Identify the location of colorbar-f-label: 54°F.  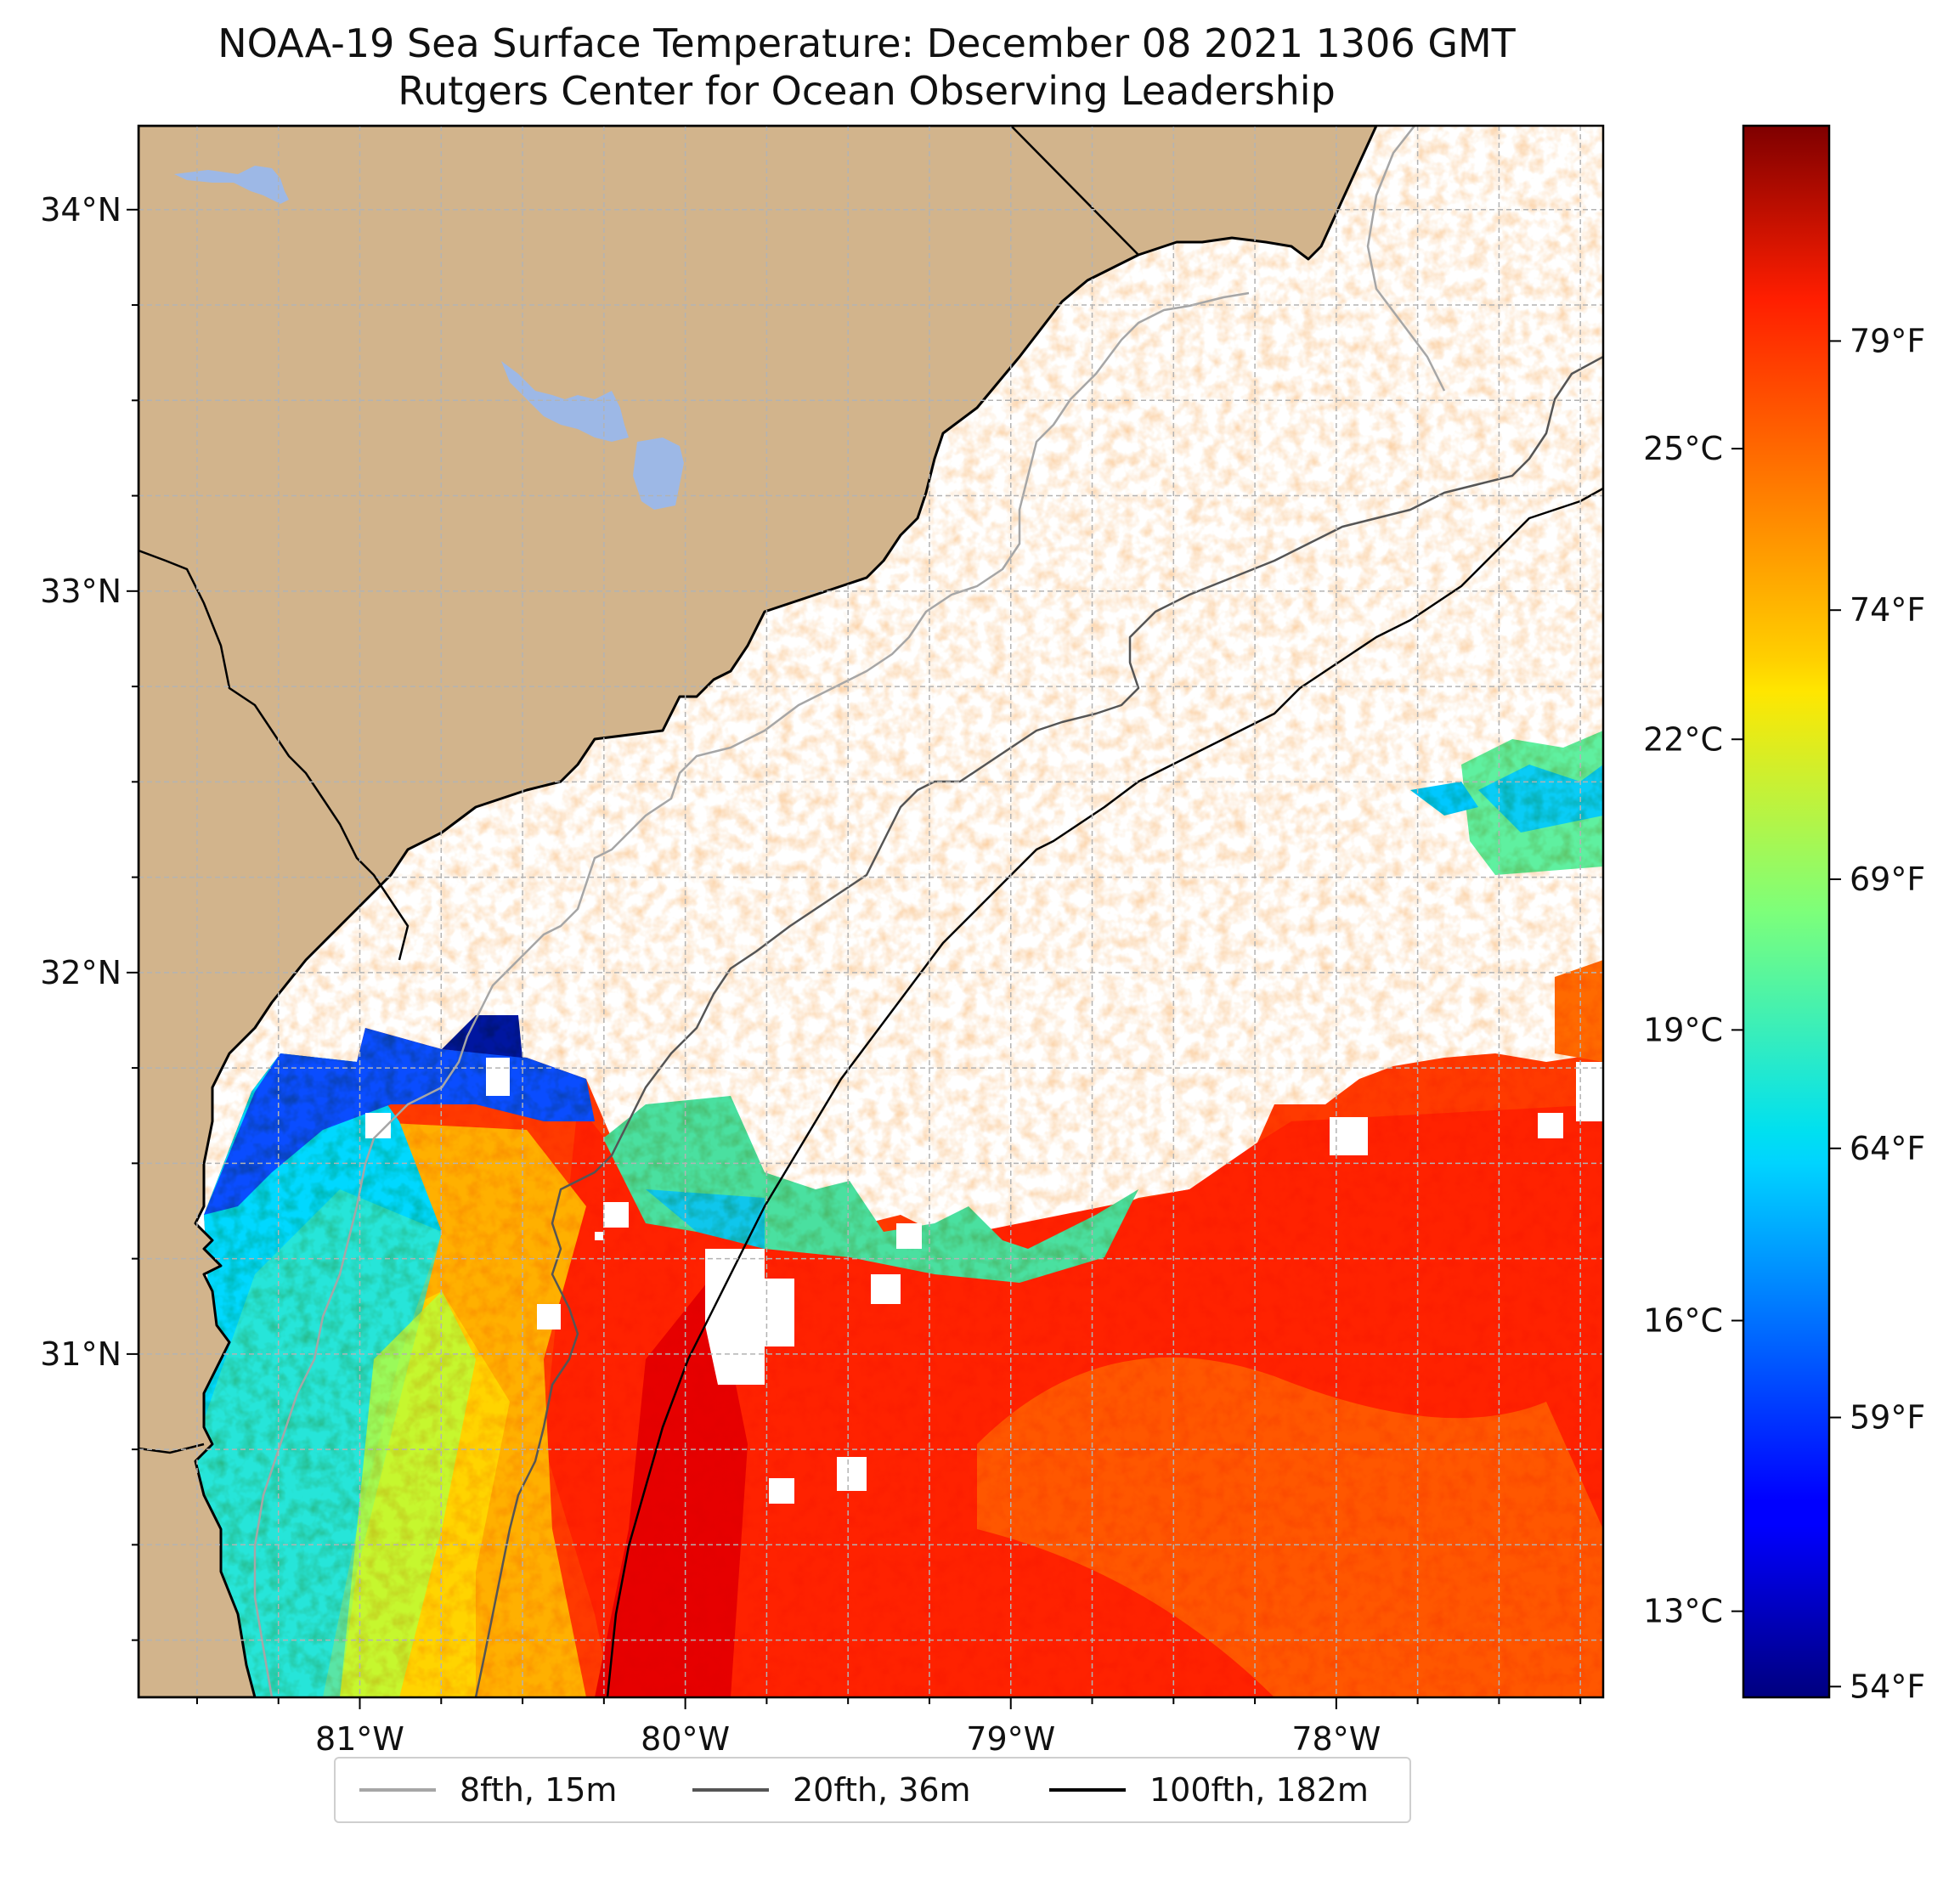
(1888, 1686).